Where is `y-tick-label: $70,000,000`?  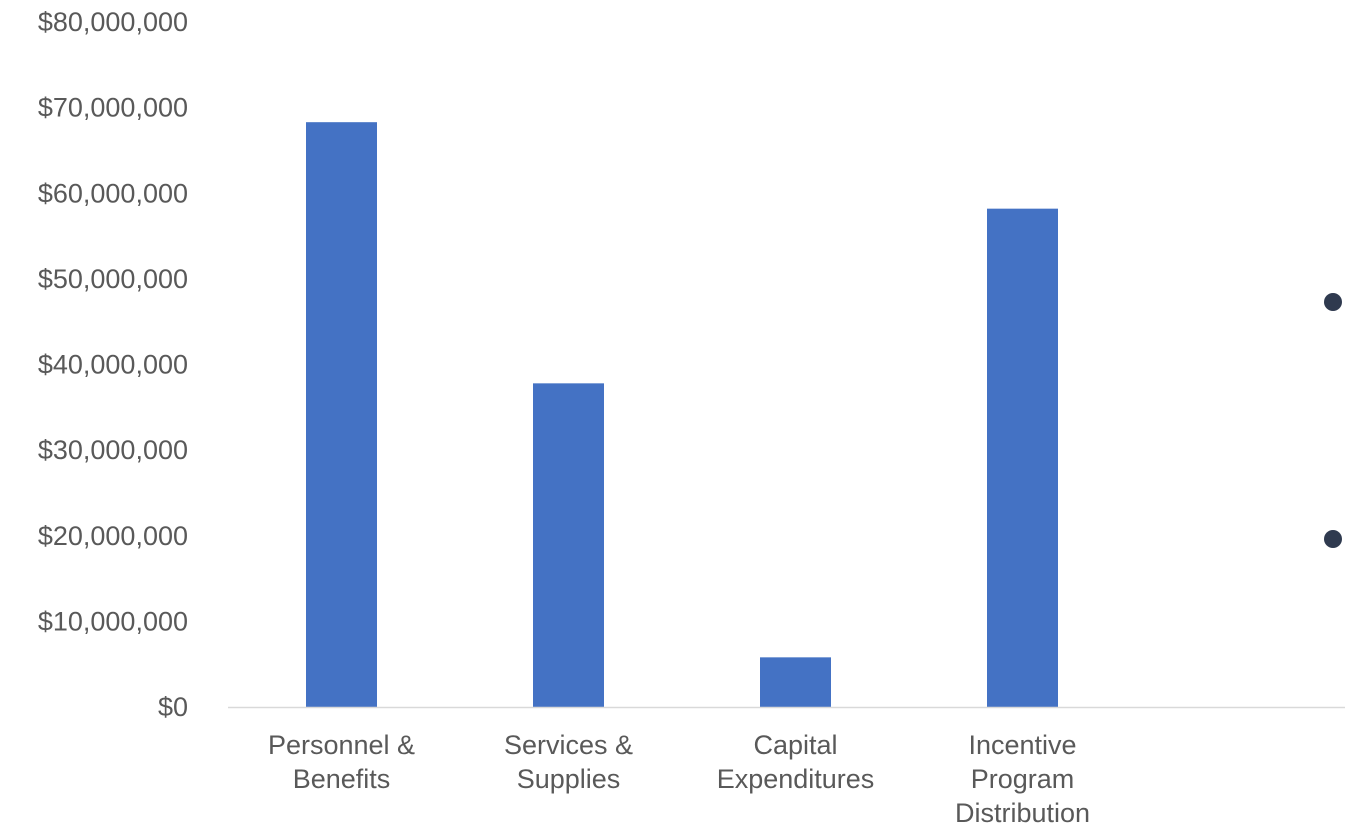 y-tick-label: $70,000,000 is located at coordinates (113, 108).